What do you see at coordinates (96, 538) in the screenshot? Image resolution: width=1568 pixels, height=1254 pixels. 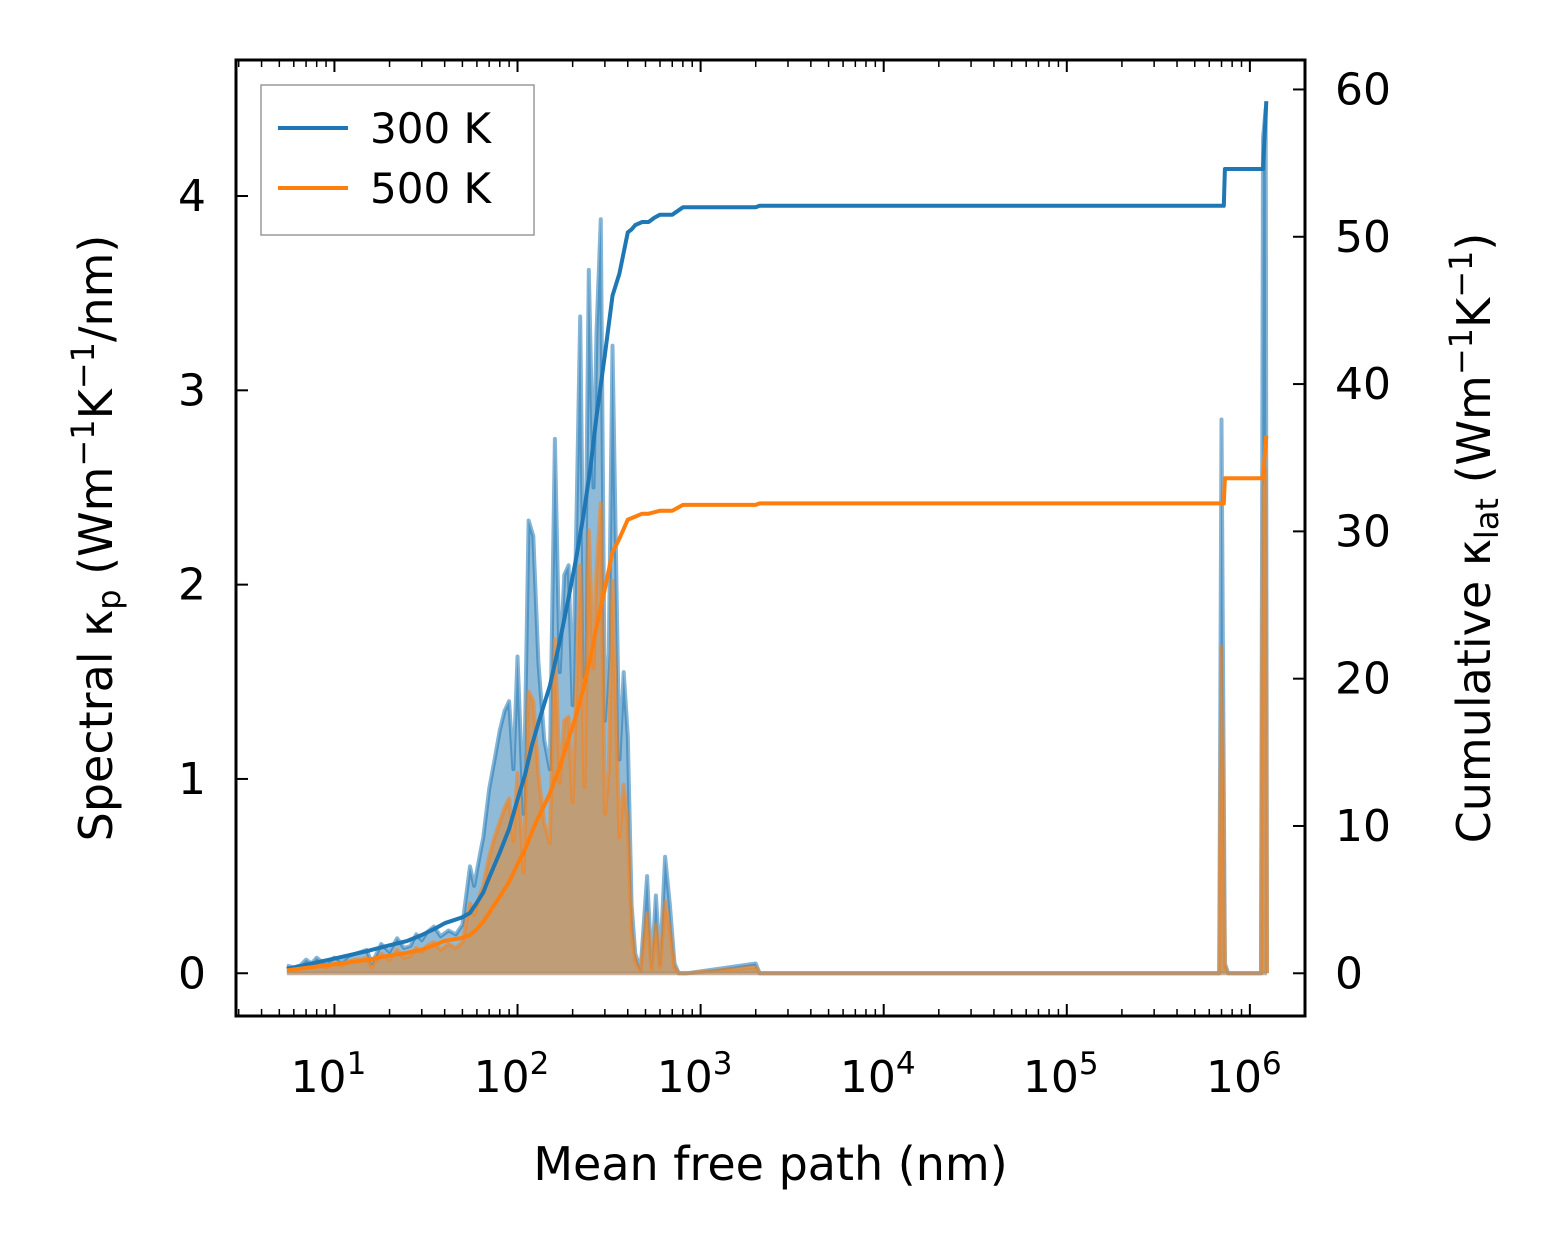 I see `y-axis-label-left: Spectral κp (Wm−1K−1/nm)` at bounding box center [96, 538].